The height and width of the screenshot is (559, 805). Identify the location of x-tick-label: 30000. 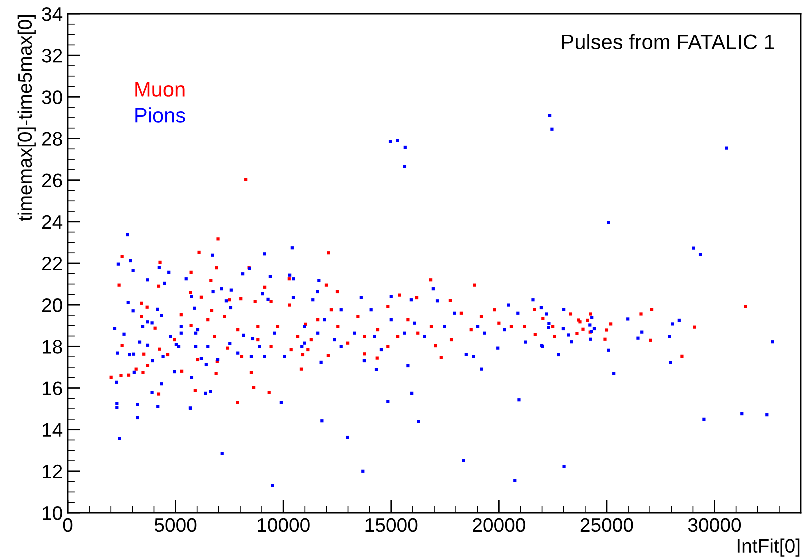
(715, 525).